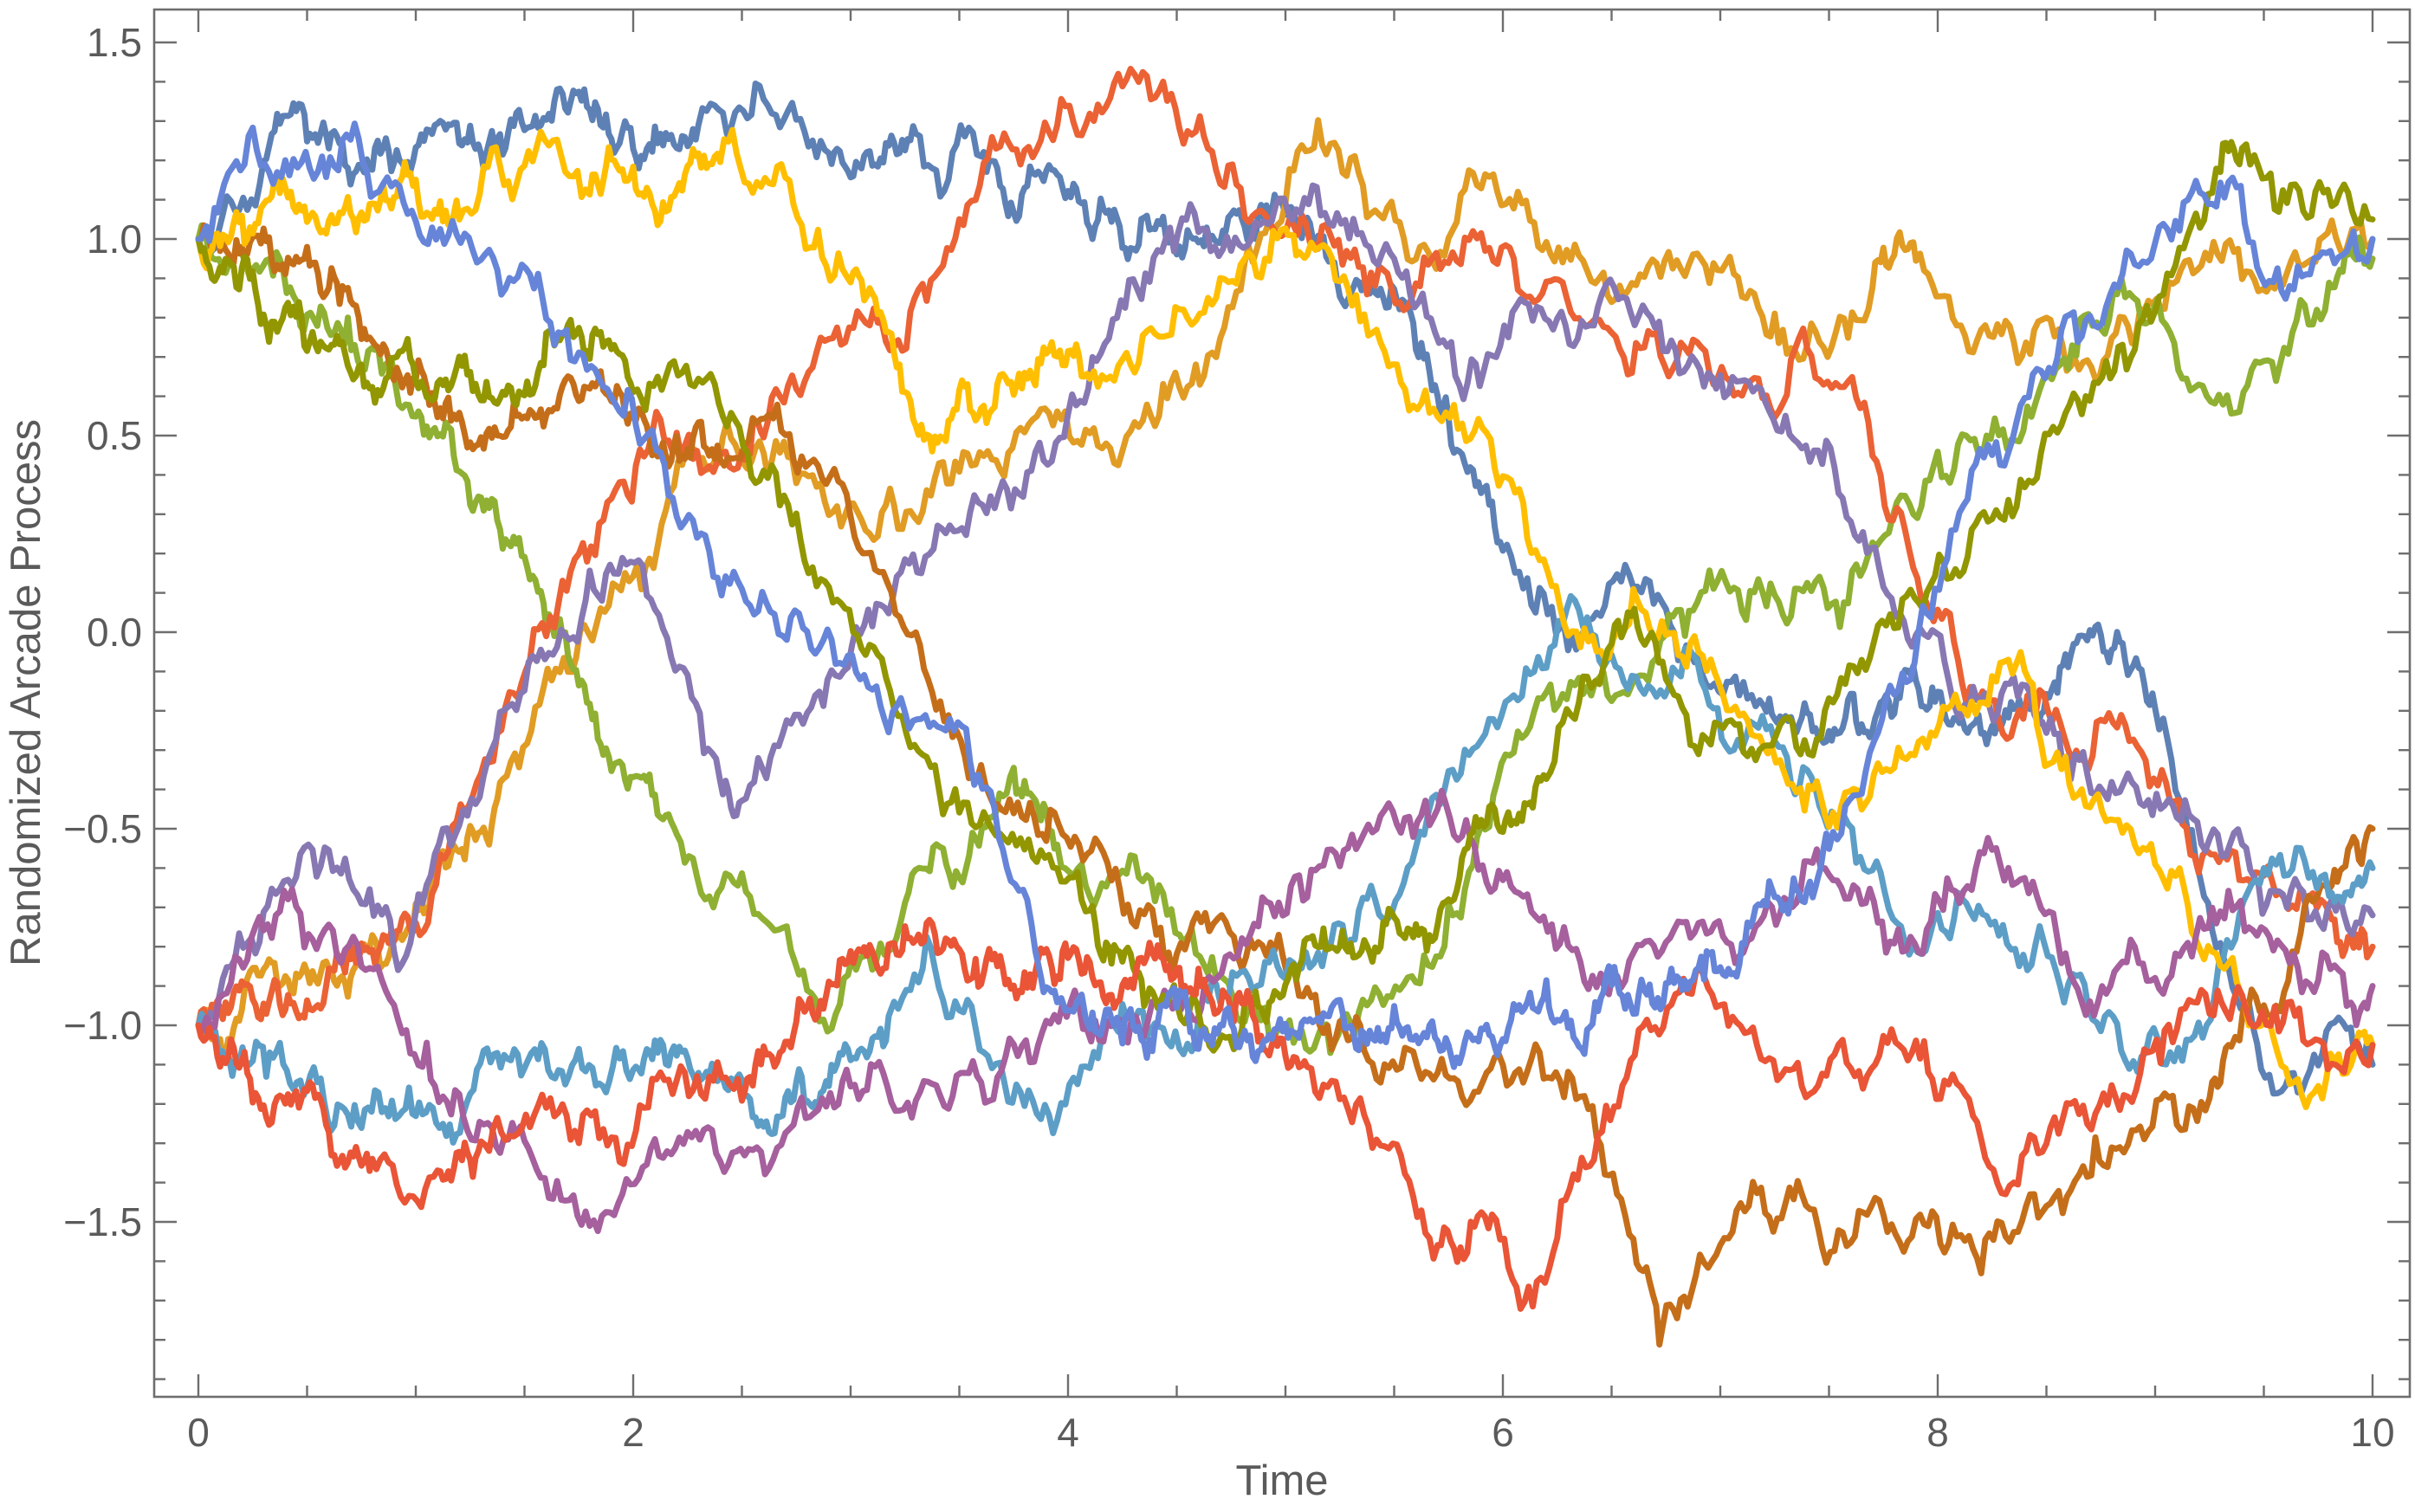  What do you see at coordinates (198, 1432) in the screenshot?
I see `x-axis-tick-label: 0` at bounding box center [198, 1432].